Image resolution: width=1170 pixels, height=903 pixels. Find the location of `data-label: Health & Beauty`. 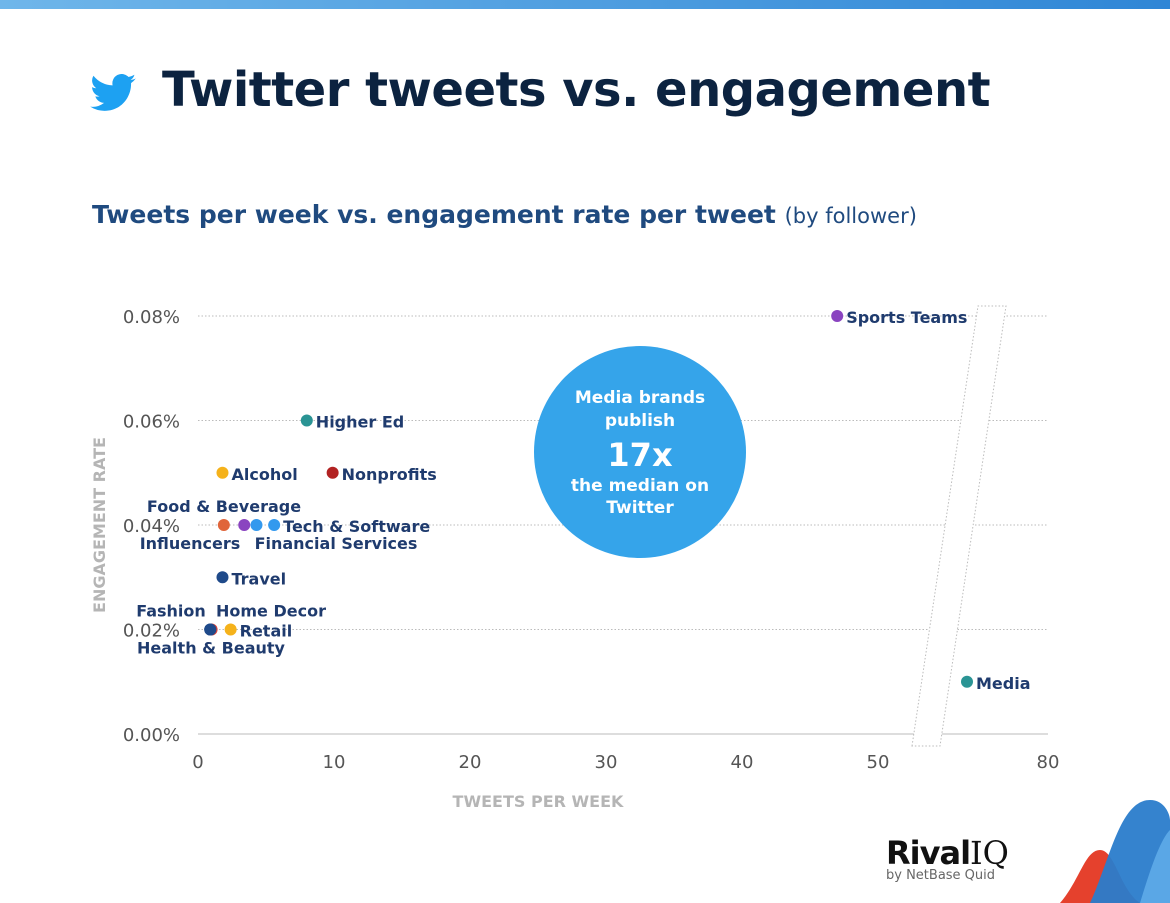

data-label: Health & Beauty is located at coordinates (211, 648).